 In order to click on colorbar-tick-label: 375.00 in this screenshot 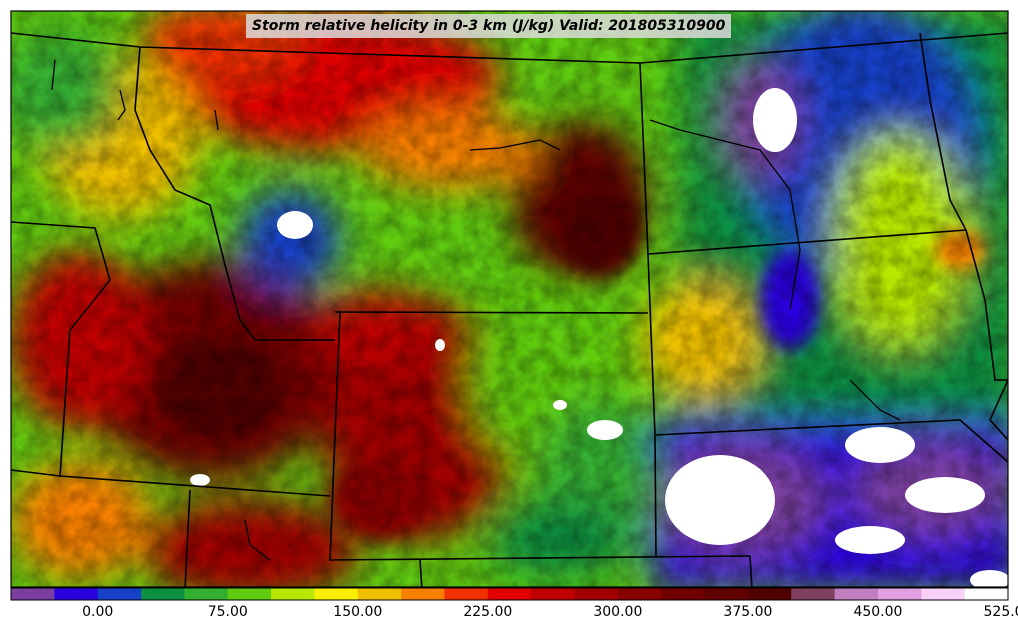, I will do `click(748, 612)`.